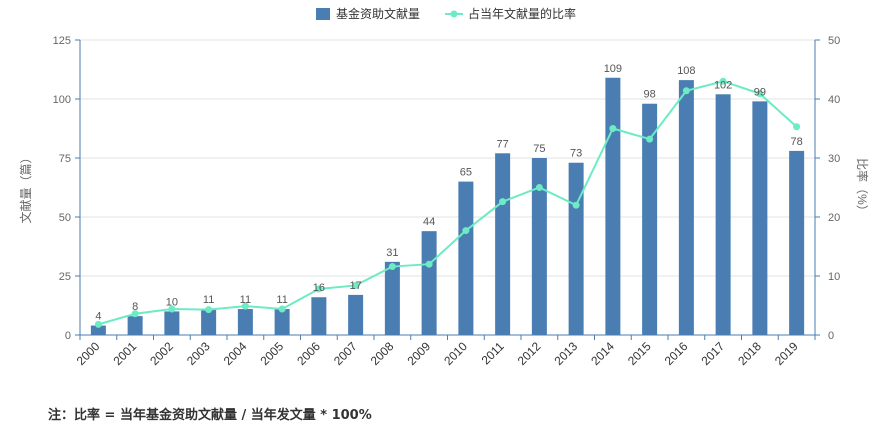 The height and width of the screenshot is (437, 885). What do you see at coordinates (834, 277) in the screenshot?
I see `y2-tick-label: 10` at bounding box center [834, 277].